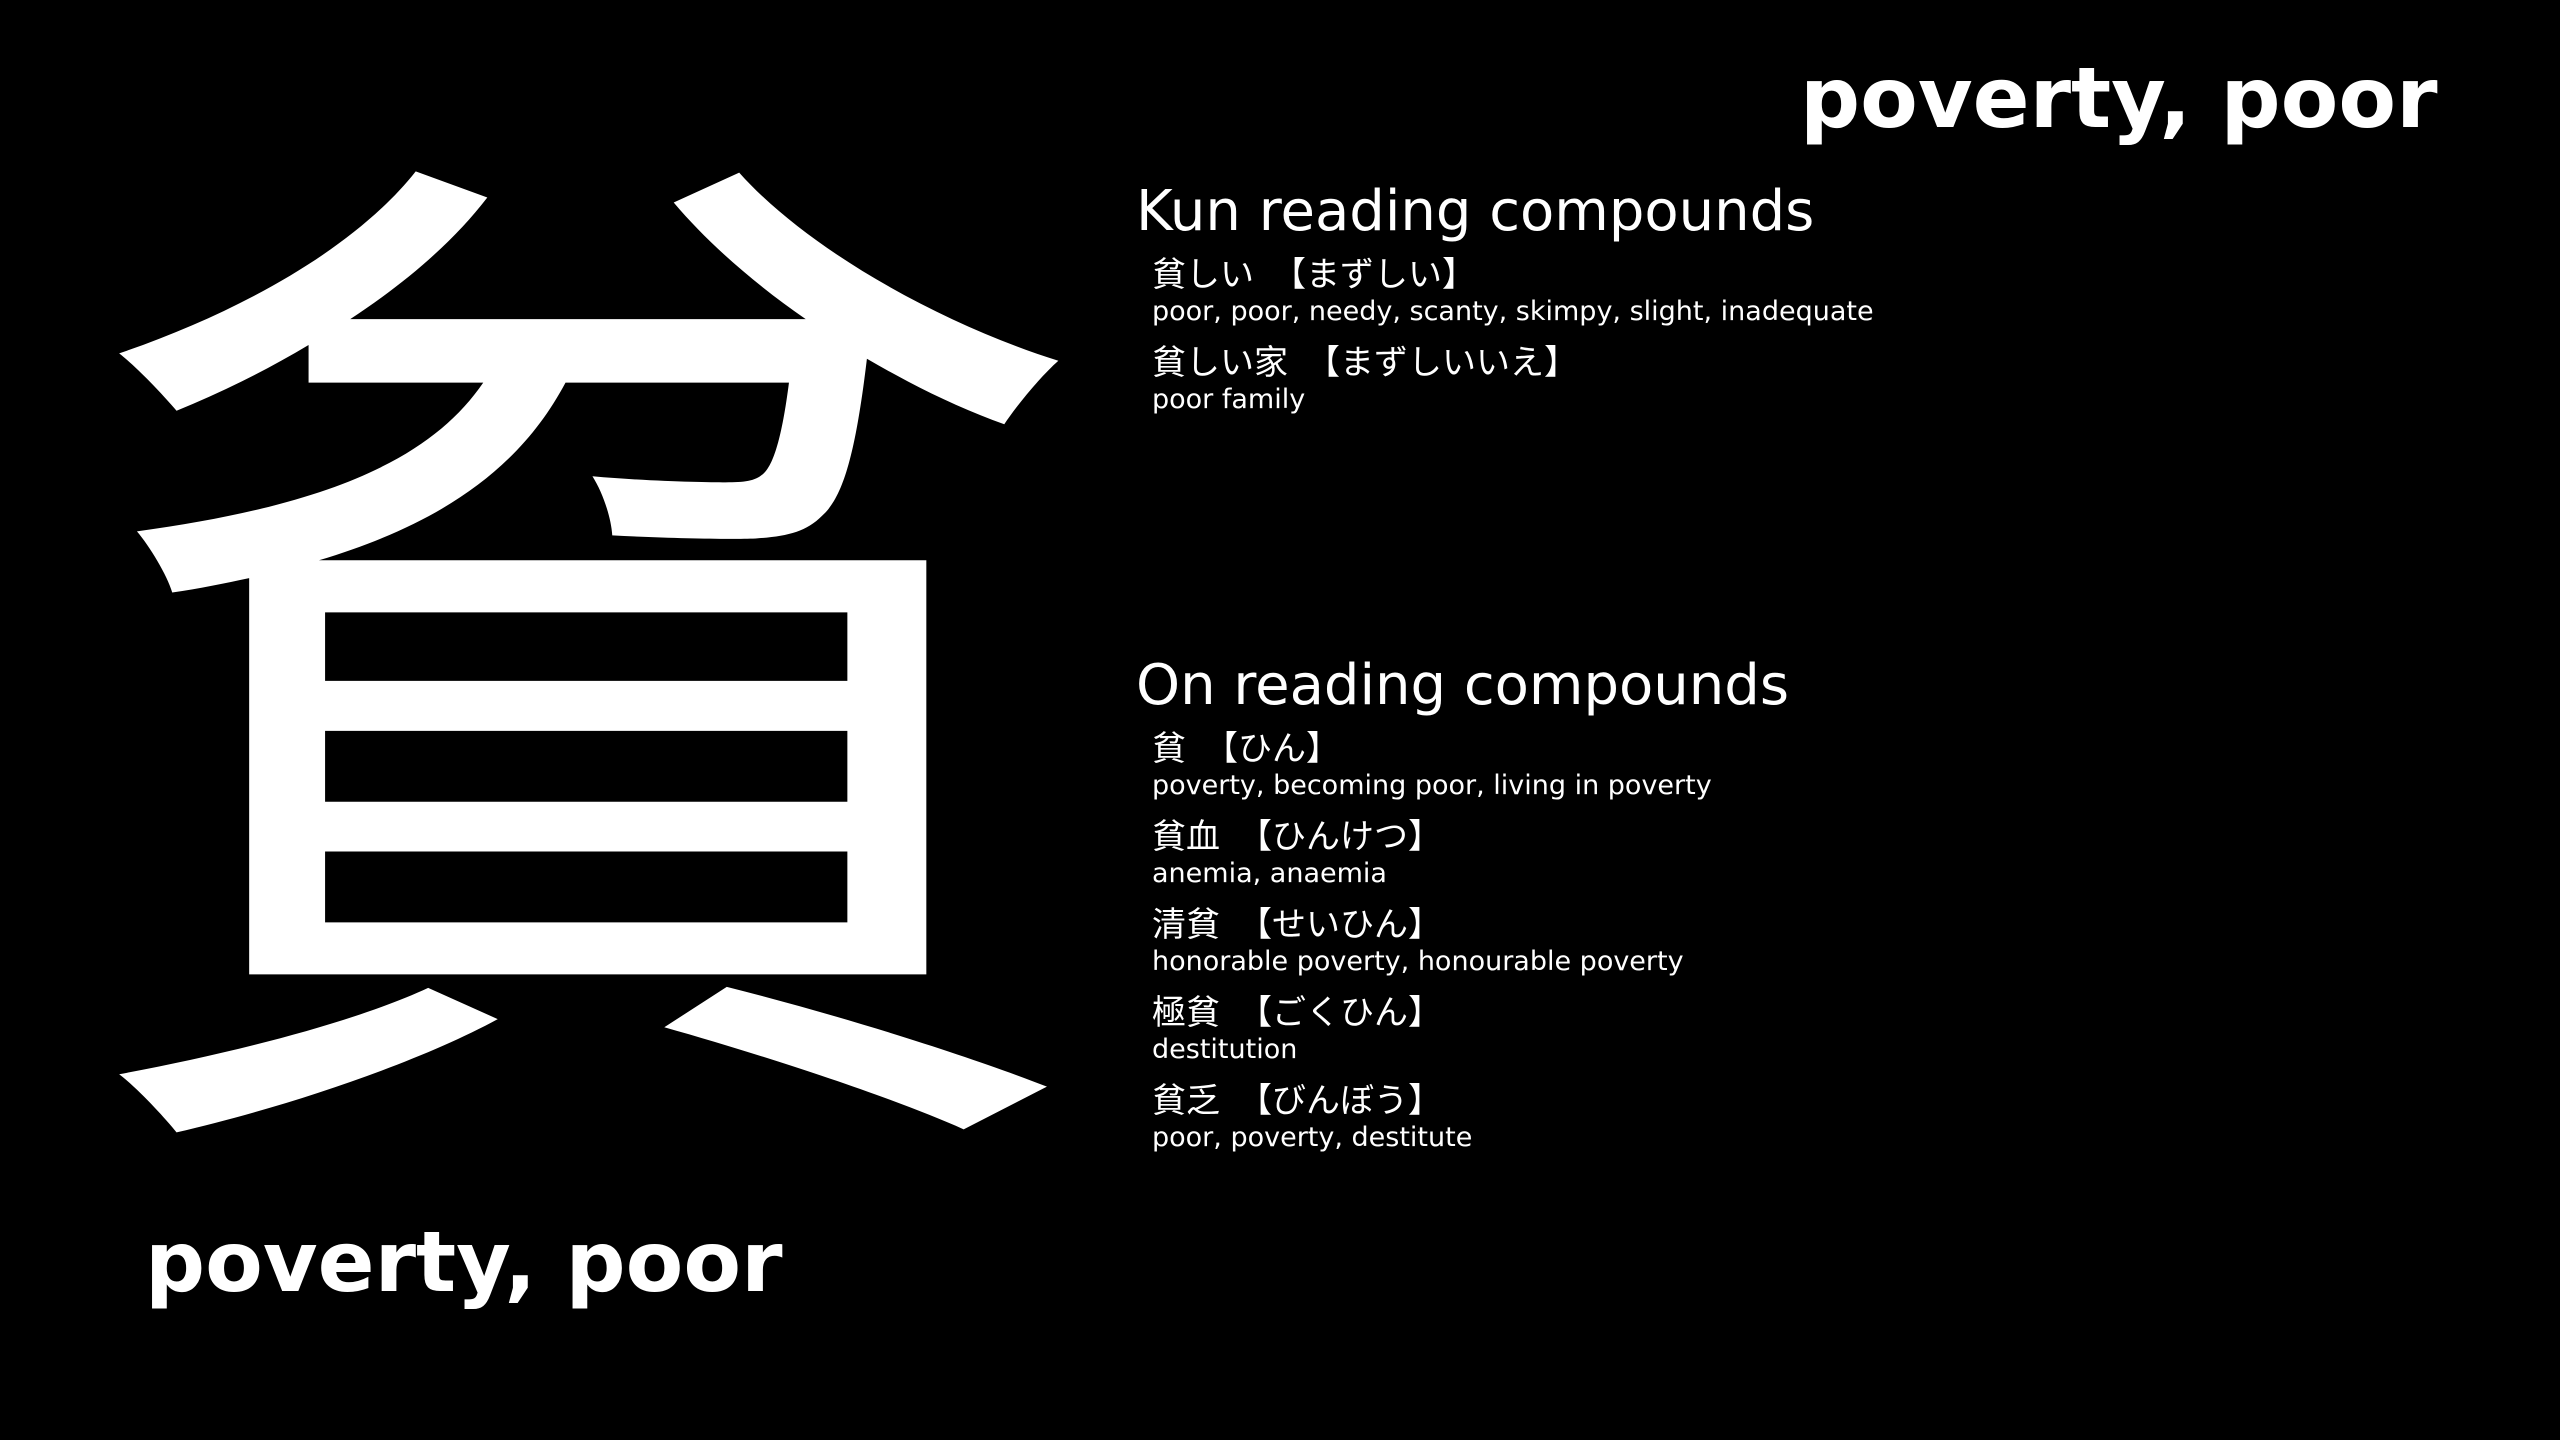 The width and height of the screenshot is (2560, 1440). What do you see at coordinates (1794, 363) in the screenshot?
I see `compound-head: 貧しい家 【まずしいいえ】` at bounding box center [1794, 363].